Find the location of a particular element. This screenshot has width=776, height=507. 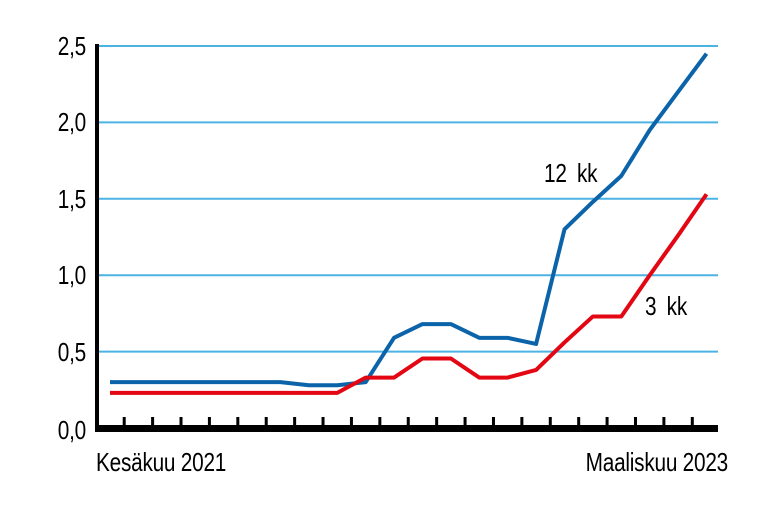

series-label-3kk: 3 kk is located at coordinates (666, 306).